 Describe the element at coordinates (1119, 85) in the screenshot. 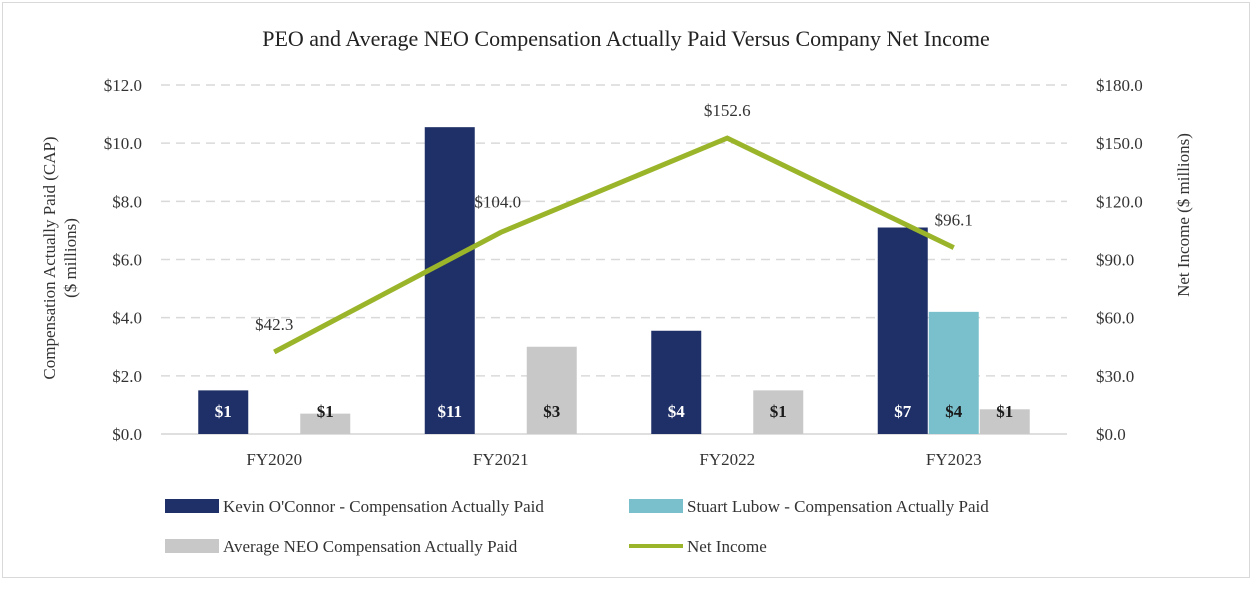

I see `right-tick-label: $180.0` at that location.